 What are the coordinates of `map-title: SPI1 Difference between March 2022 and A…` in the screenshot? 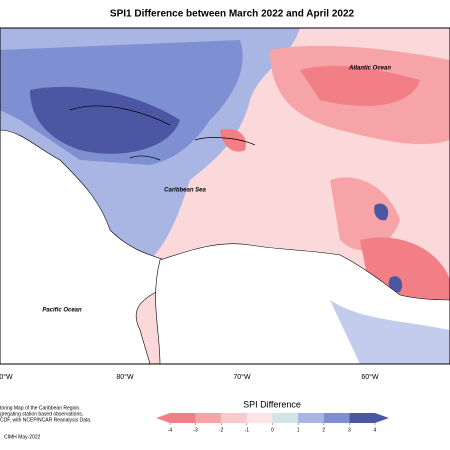 It's located at (232, 14).